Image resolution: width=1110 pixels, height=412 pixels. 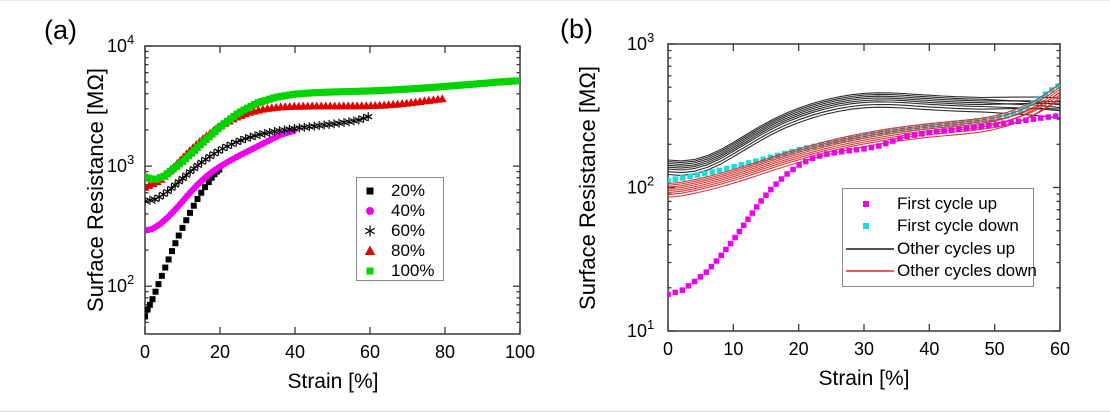 I want to click on red-line-marker-icon, so click(x=870, y=271).